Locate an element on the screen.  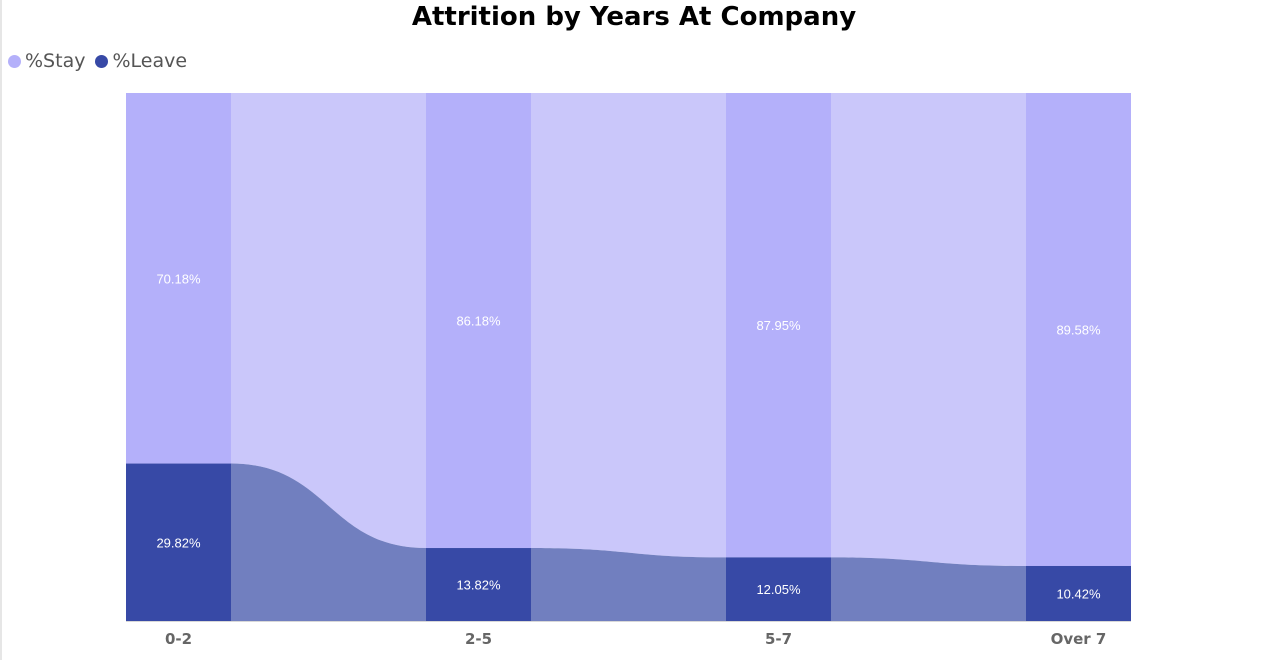
data-label-stay-4: 89.58% is located at coordinates (1078, 329).